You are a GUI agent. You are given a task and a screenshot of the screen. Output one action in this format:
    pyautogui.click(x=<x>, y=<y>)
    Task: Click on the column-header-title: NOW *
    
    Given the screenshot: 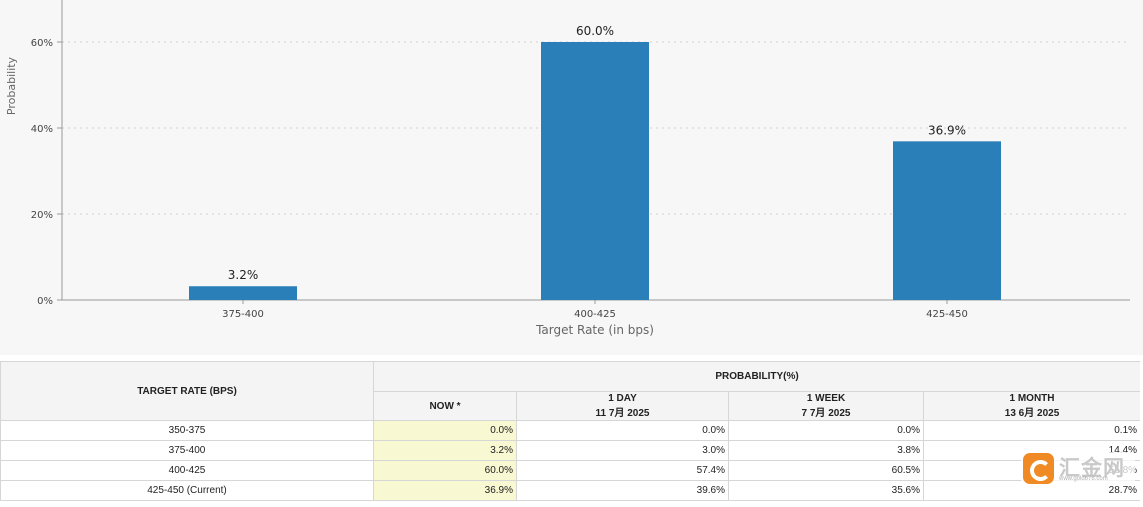 What is the action you would take?
    pyautogui.click(x=445, y=406)
    